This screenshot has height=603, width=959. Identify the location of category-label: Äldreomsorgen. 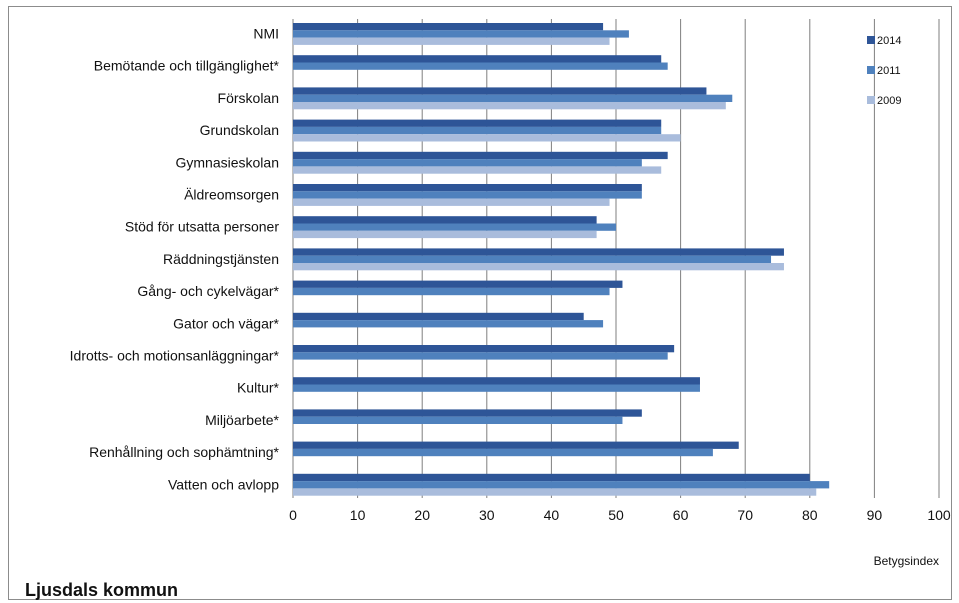
(231, 195).